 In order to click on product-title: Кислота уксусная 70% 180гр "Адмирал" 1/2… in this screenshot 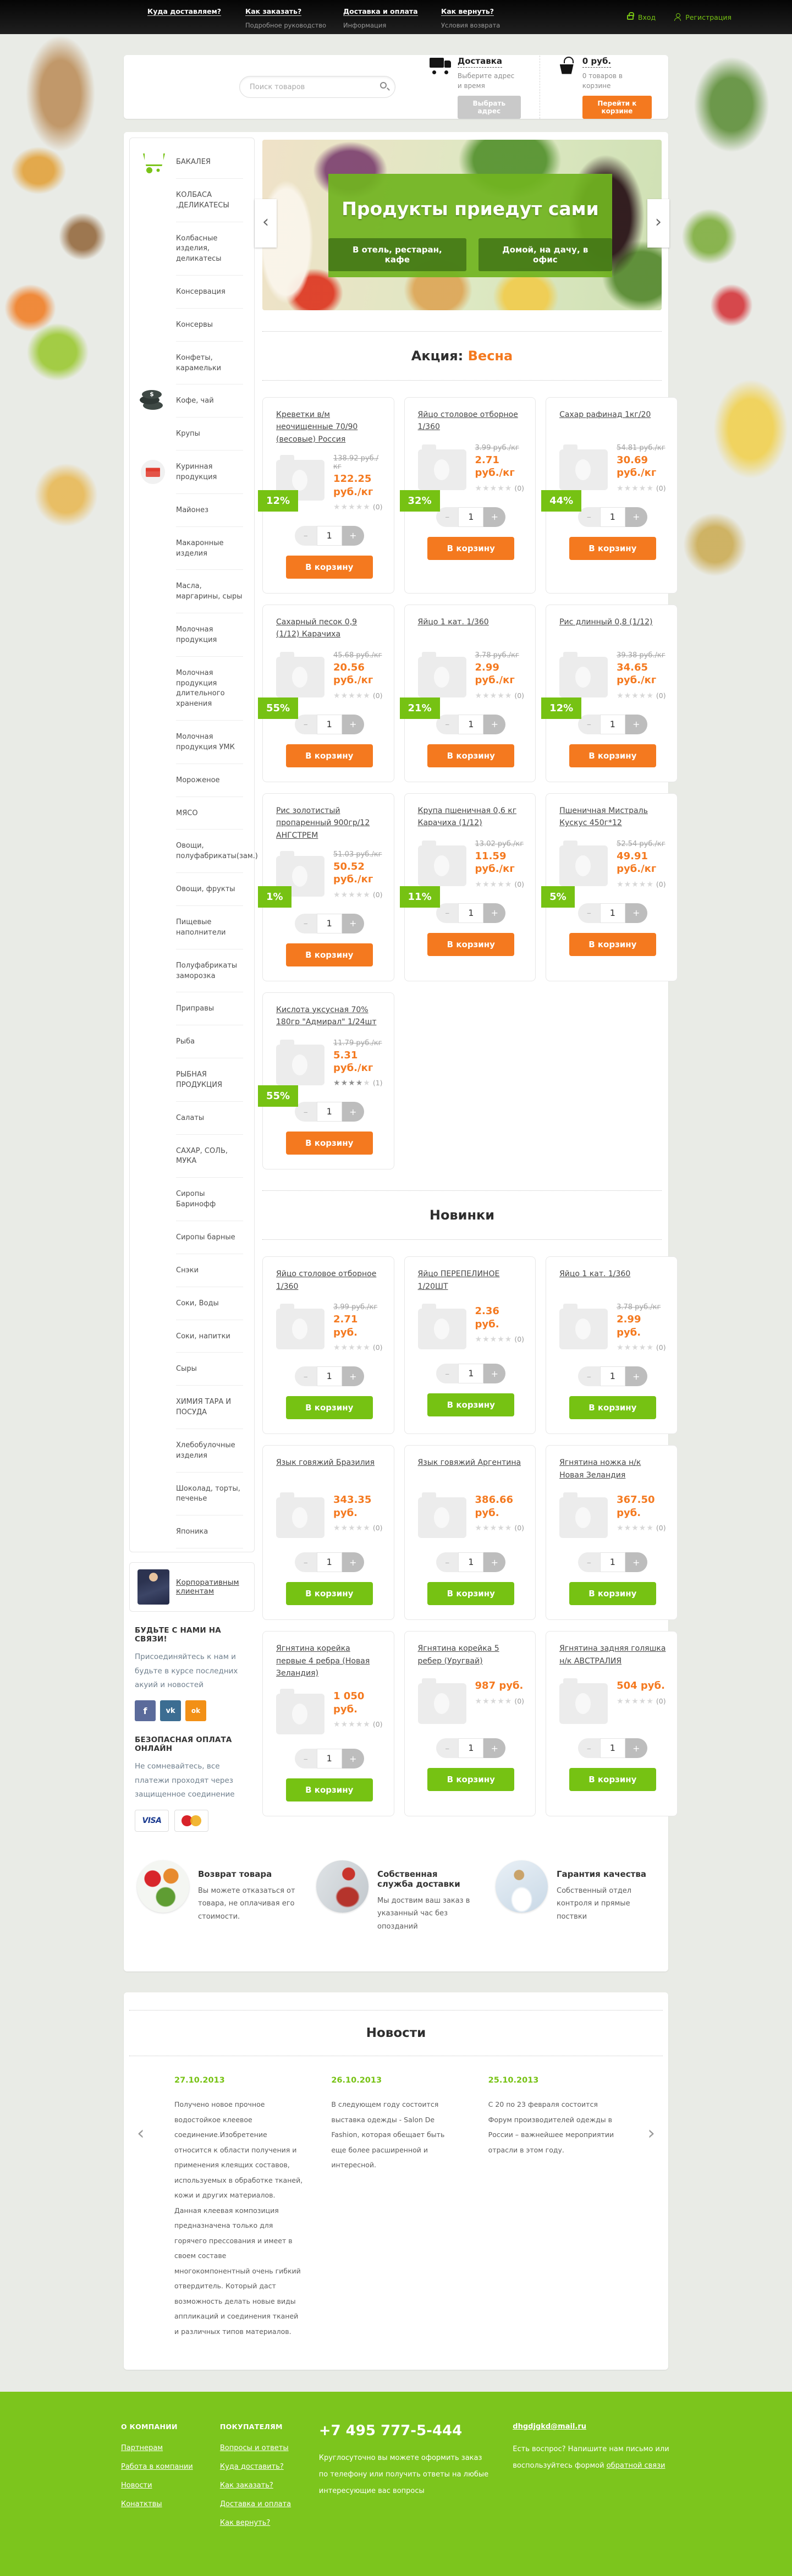, I will do `click(326, 1016)`.